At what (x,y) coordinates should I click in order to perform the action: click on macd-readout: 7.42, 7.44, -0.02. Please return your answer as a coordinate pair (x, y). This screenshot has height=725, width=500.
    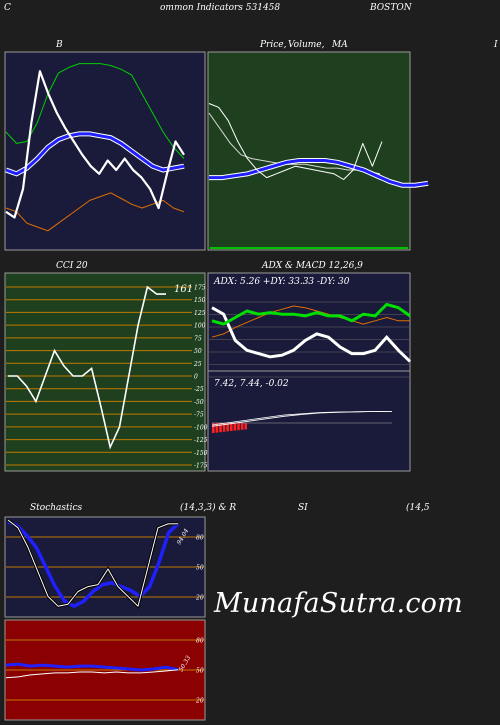
    Looking at the image, I should click on (251, 384).